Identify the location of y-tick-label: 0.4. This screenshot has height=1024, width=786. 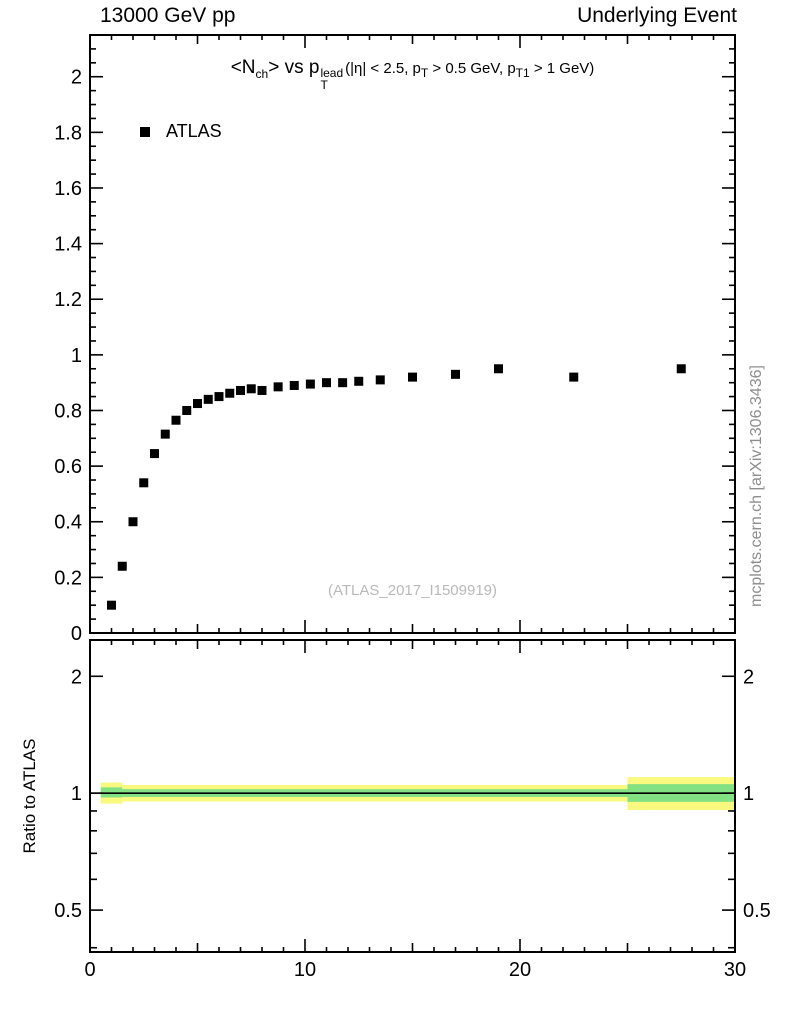
(68, 523).